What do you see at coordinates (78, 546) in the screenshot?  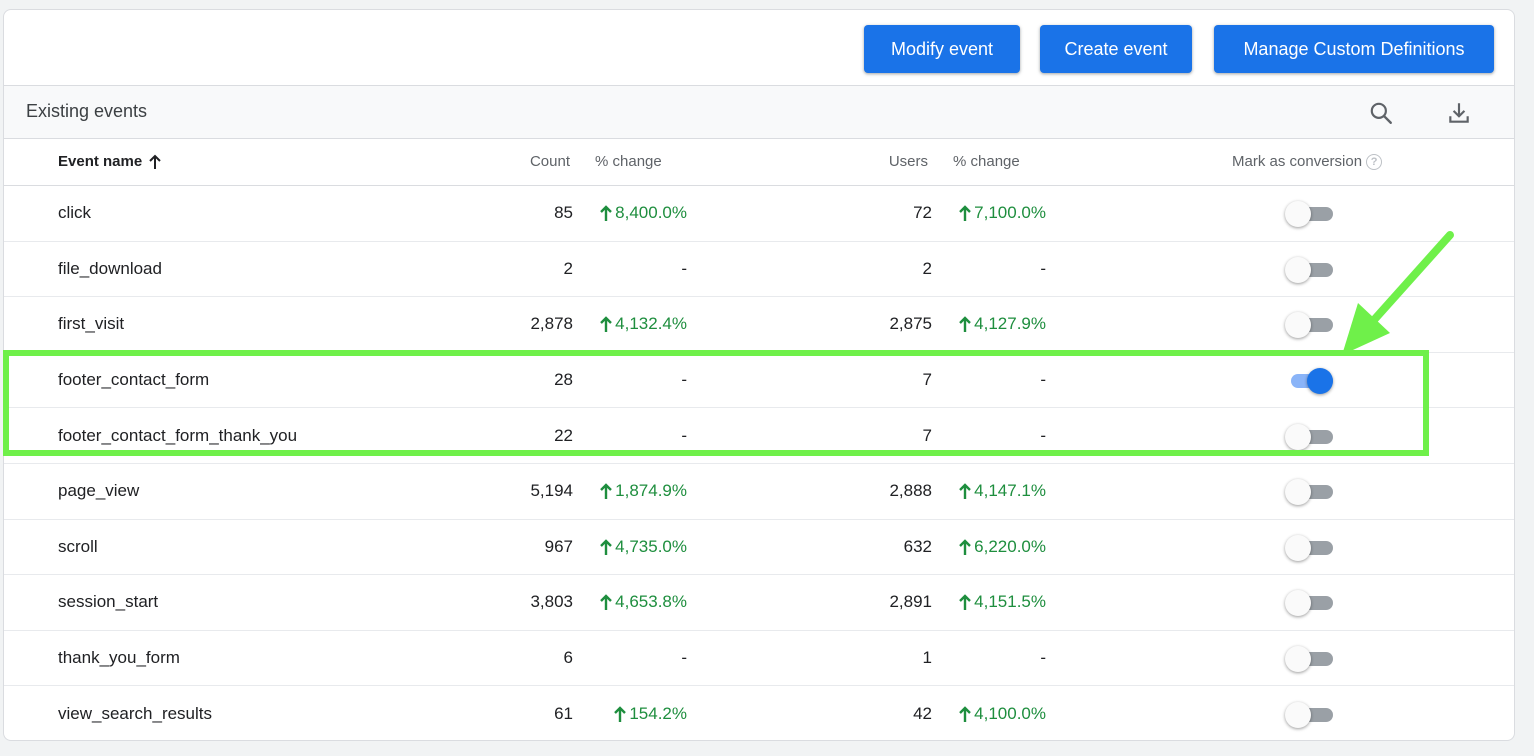 I see `event-name-cell: scroll` at bounding box center [78, 546].